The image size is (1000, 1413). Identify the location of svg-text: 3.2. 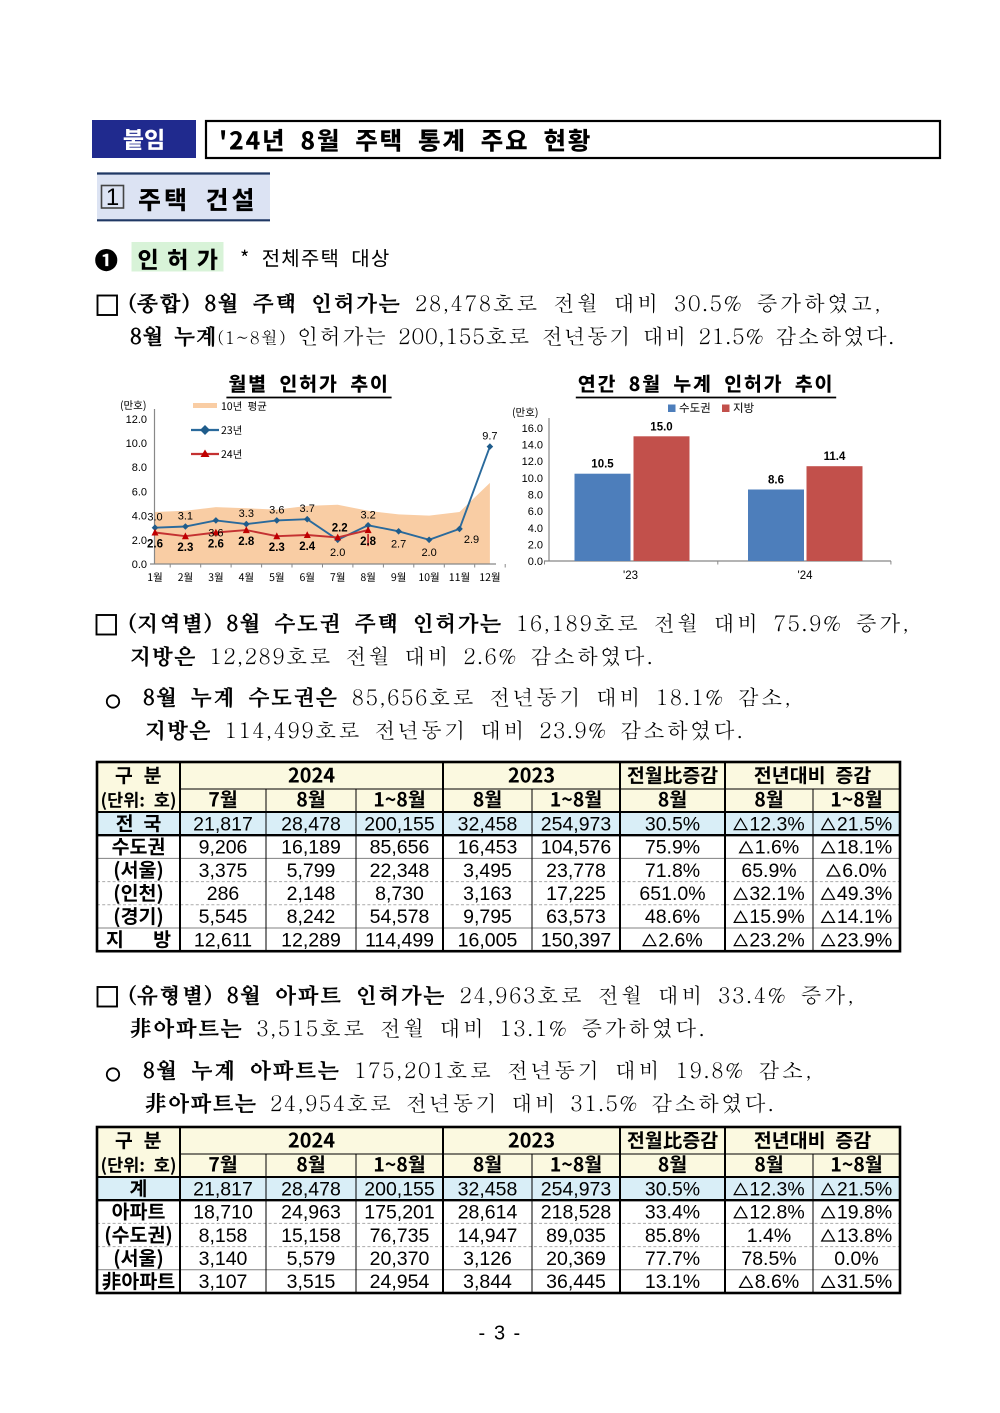
(367, 515).